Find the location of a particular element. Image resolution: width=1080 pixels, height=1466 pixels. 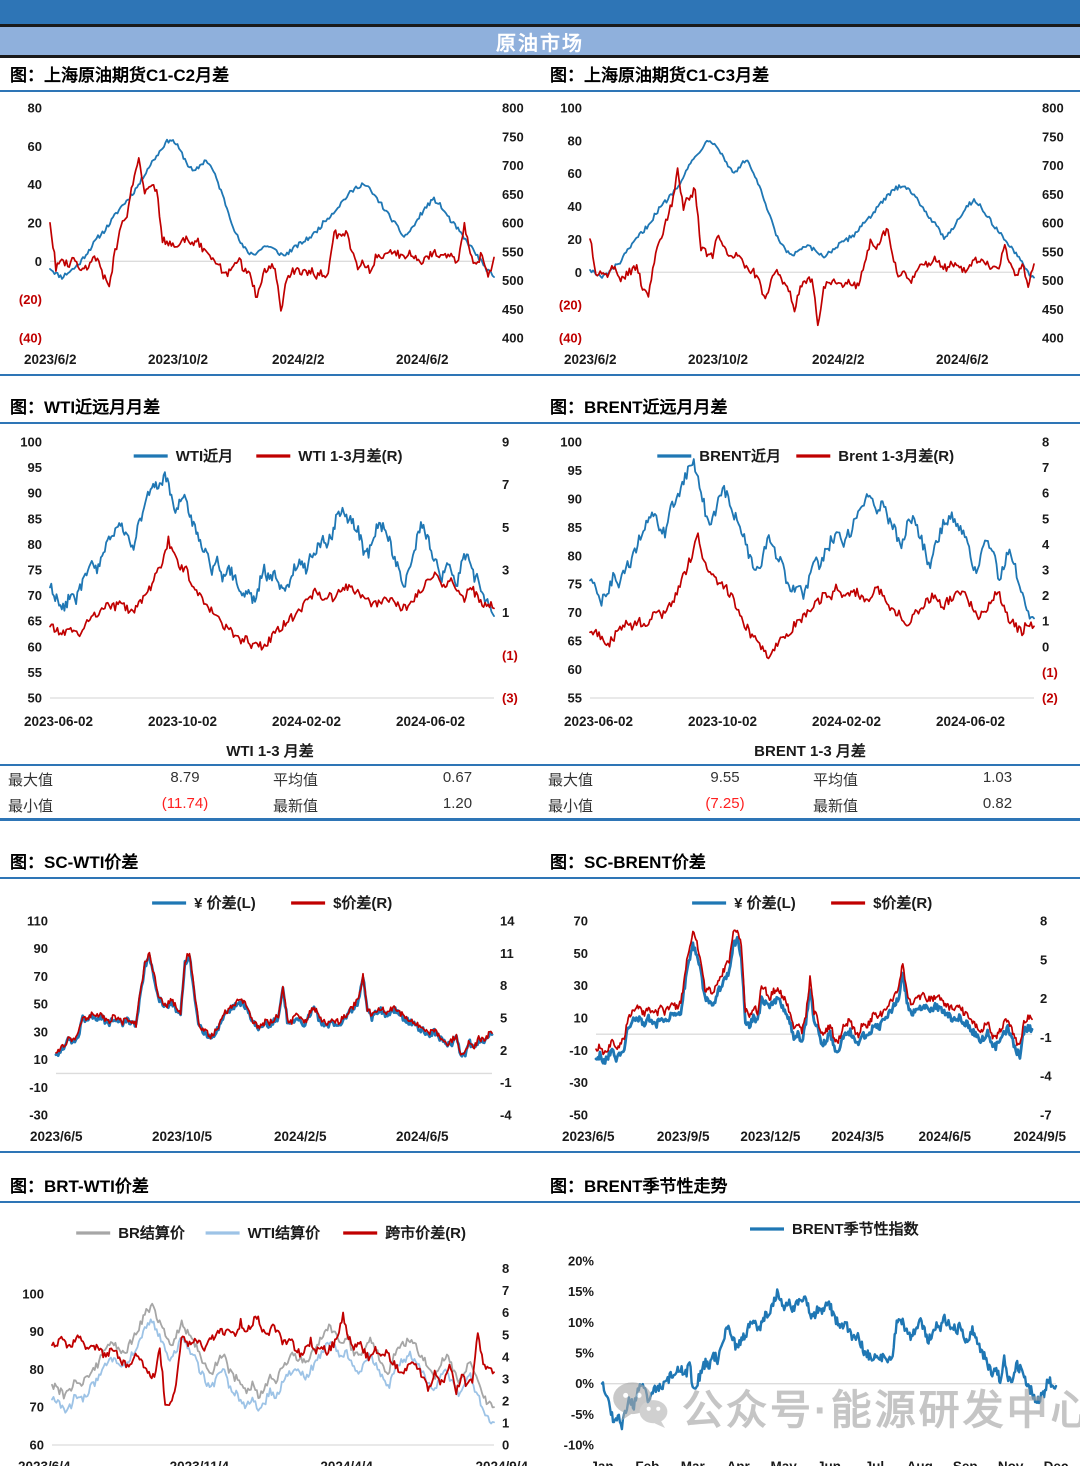

stat-label-min: 最小值 is located at coordinates (571, 806).